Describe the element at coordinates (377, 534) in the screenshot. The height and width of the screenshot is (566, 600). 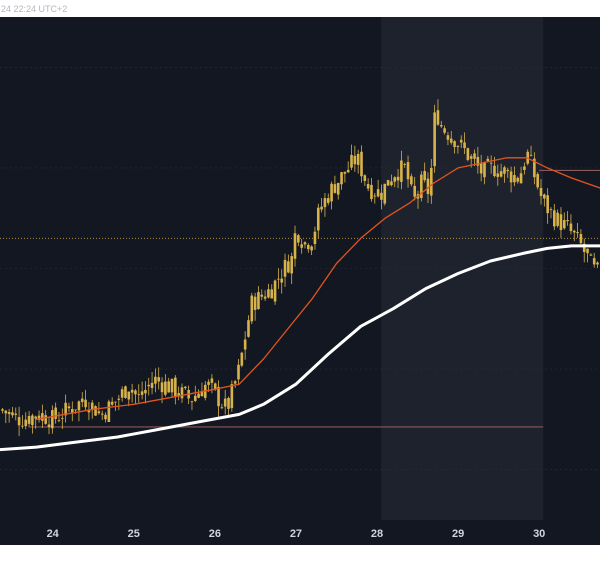
I see `x-tick-label: 28` at that location.